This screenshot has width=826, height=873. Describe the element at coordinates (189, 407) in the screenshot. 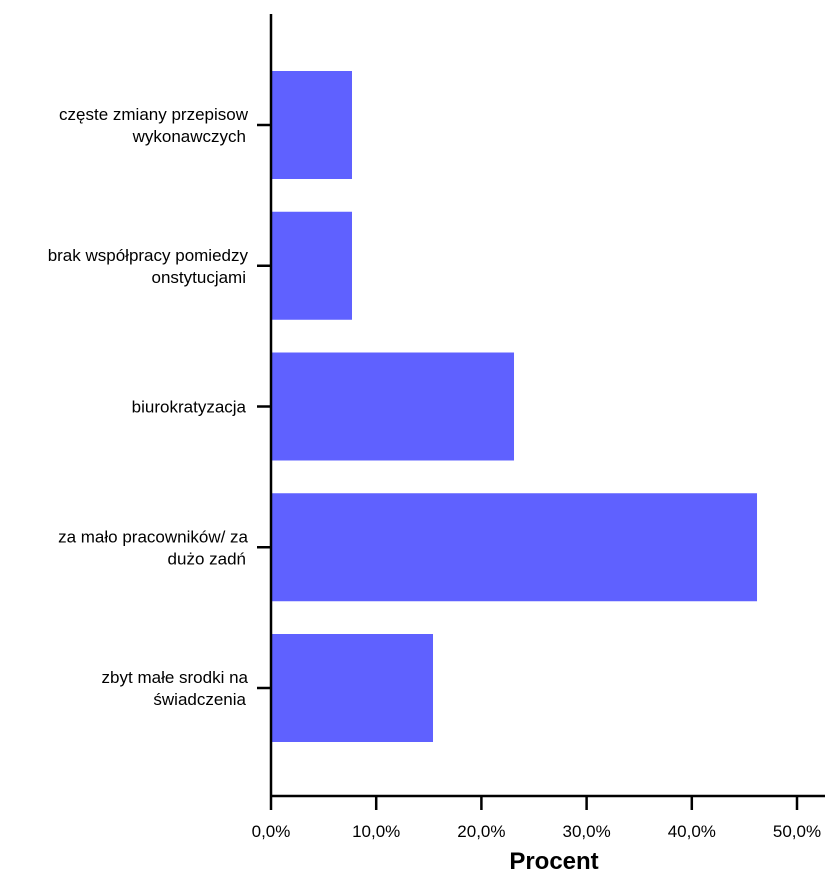

I see `category-label: biurokratyzacja` at that location.